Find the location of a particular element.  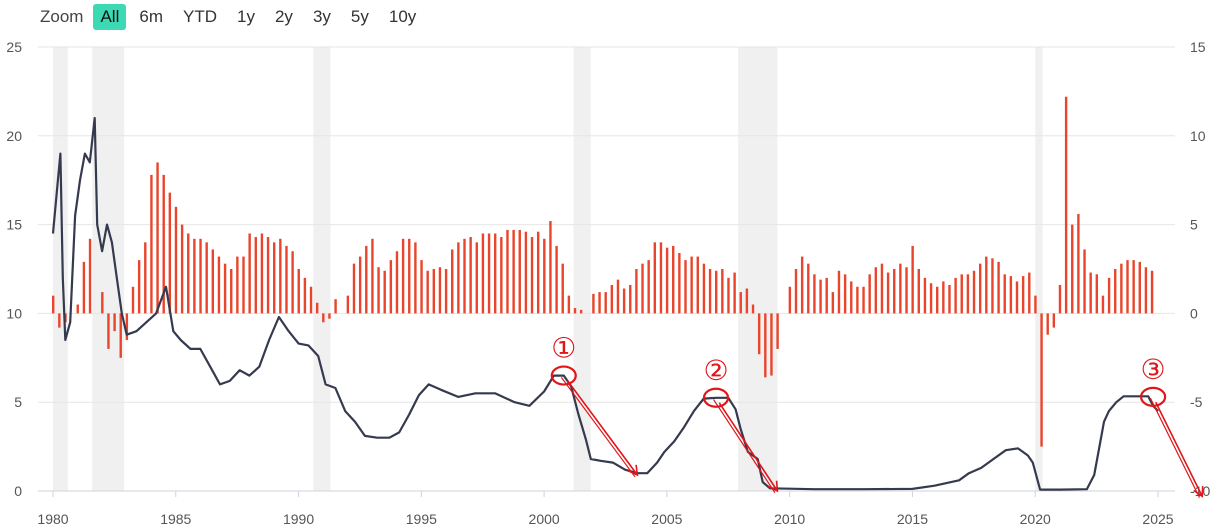

x-tick-label: 2025 is located at coordinates (1157, 519).